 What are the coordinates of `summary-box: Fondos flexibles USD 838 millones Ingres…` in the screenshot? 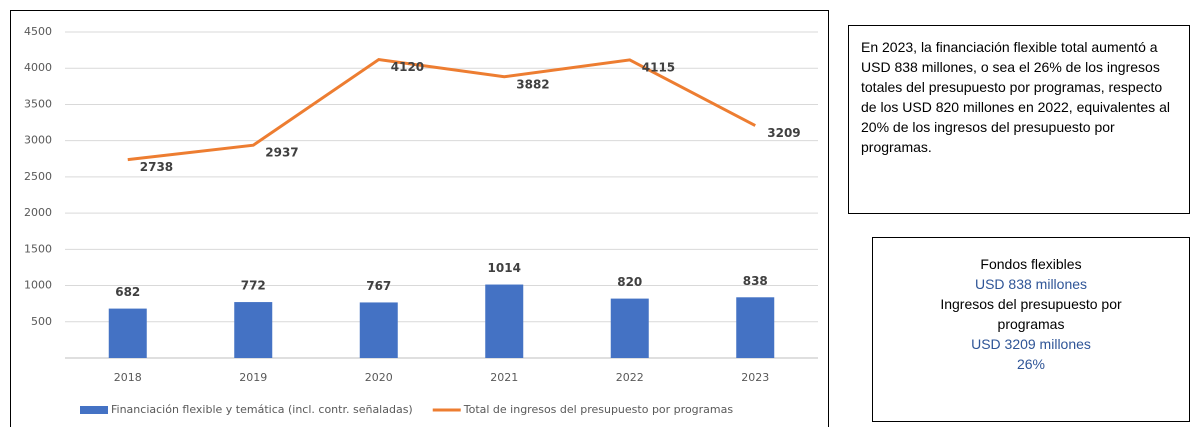 It's located at (1031, 329).